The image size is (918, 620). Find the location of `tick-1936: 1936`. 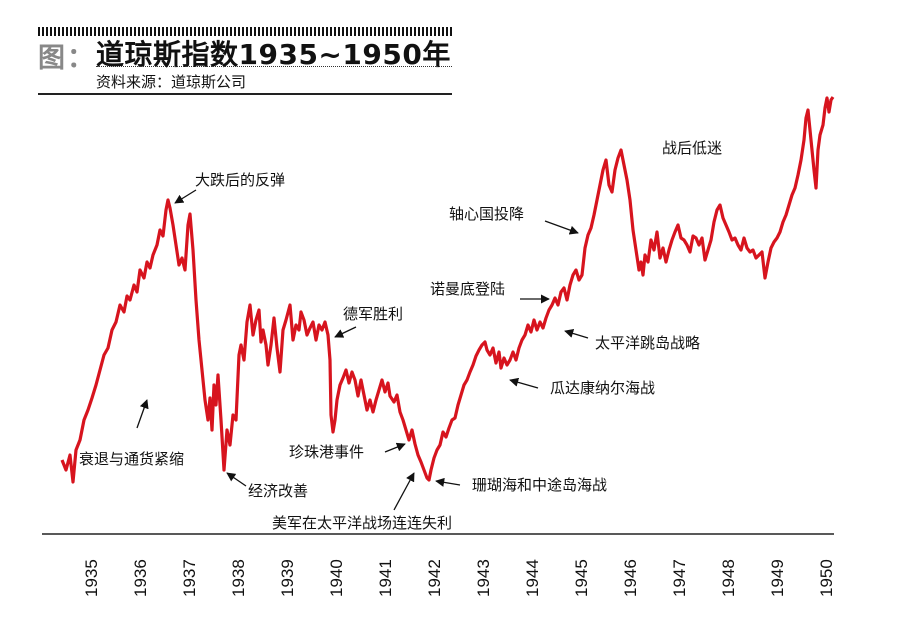

tick-1936: 1936 is located at coordinates (140, 578).